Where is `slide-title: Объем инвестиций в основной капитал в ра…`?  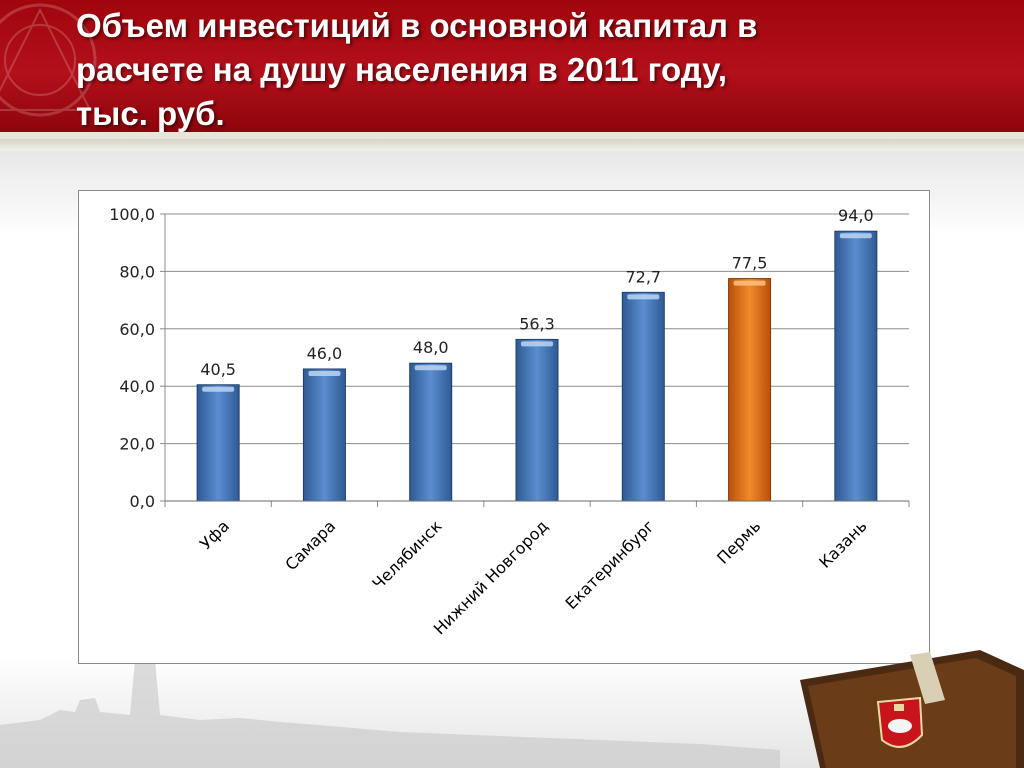
slide-title: Объем инвестиций в основной капитал в ра… is located at coordinates (417, 69).